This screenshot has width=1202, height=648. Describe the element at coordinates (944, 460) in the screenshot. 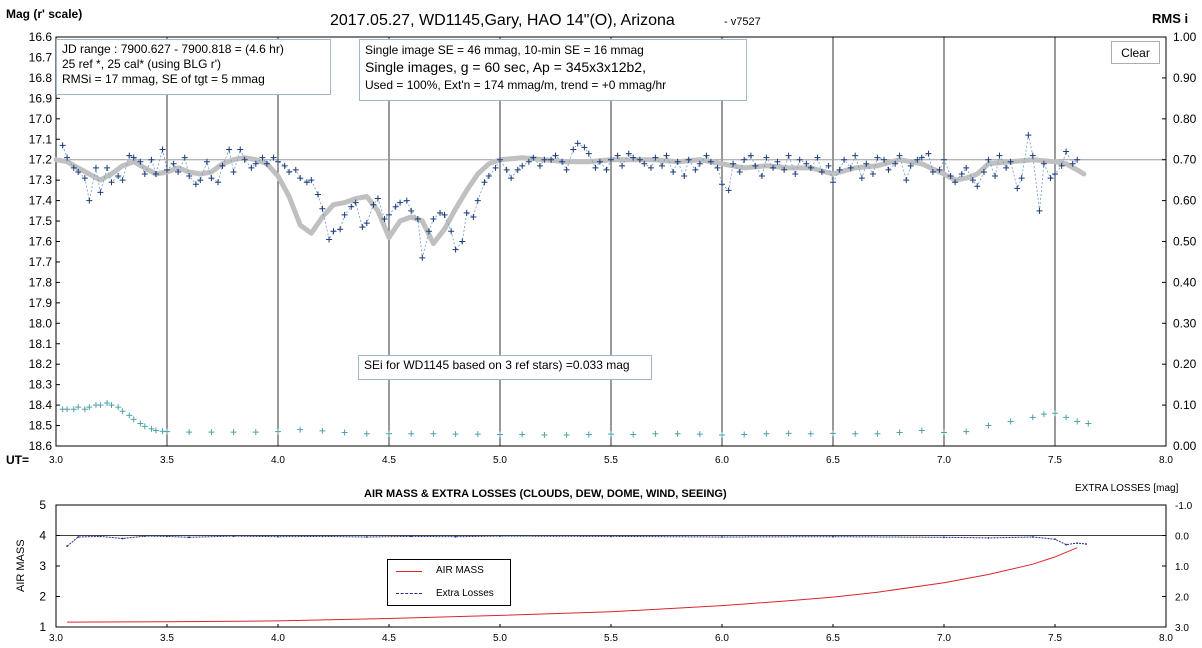

I see `top-x-tick-label: 7.0` at that location.